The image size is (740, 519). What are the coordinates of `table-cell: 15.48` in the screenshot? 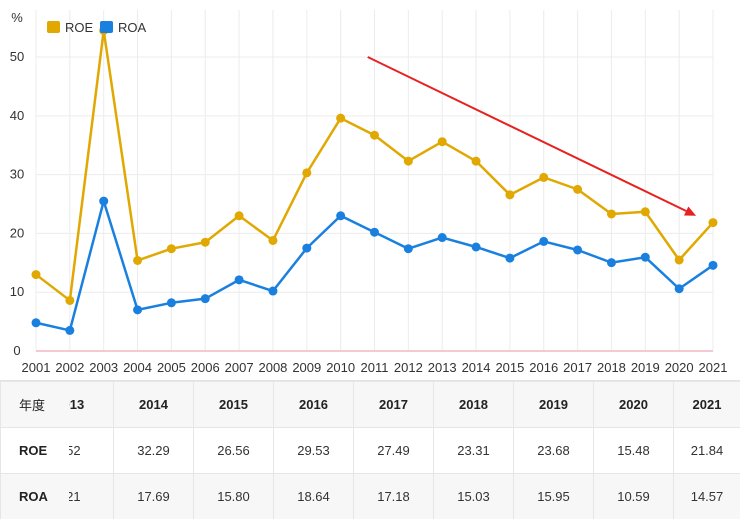 It's located at (633, 450).